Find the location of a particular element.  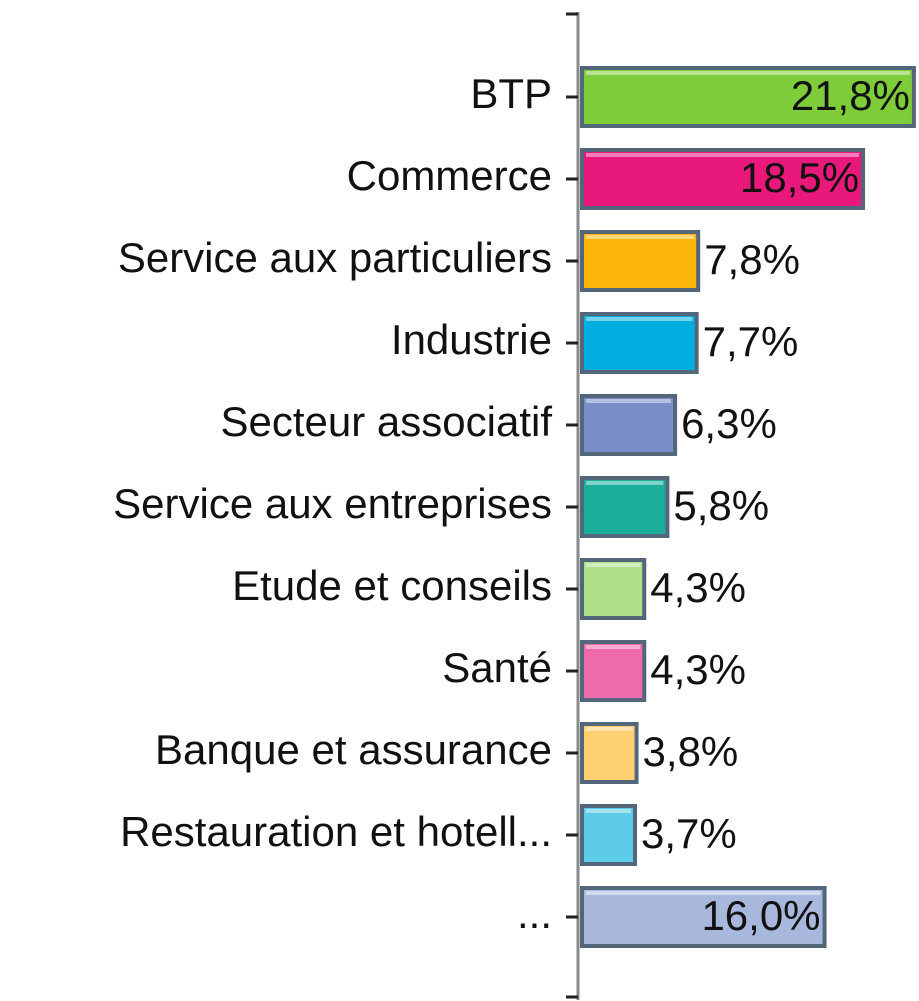

value-label: 3,7% is located at coordinates (689, 833).